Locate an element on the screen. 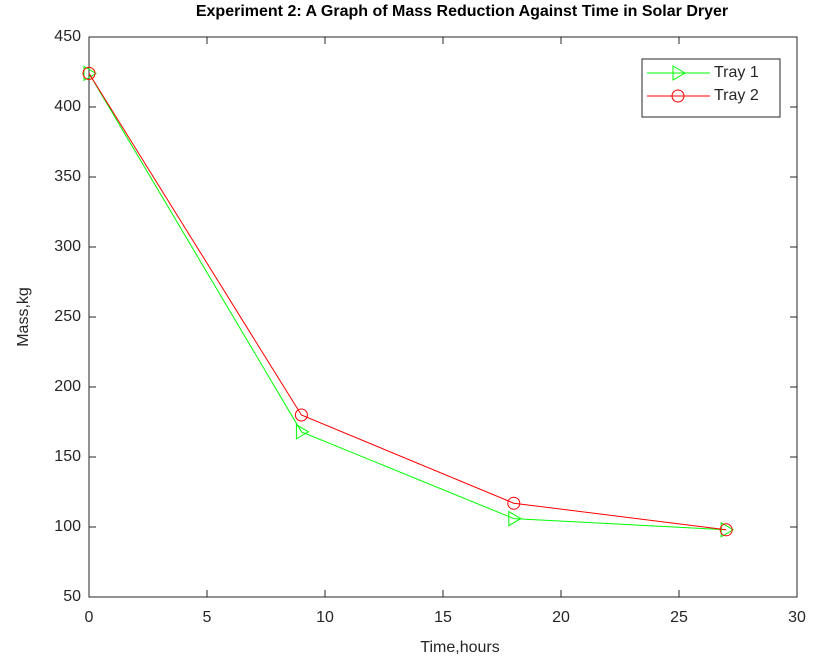  x-tick-label: 30 is located at coordinates (797, 617).